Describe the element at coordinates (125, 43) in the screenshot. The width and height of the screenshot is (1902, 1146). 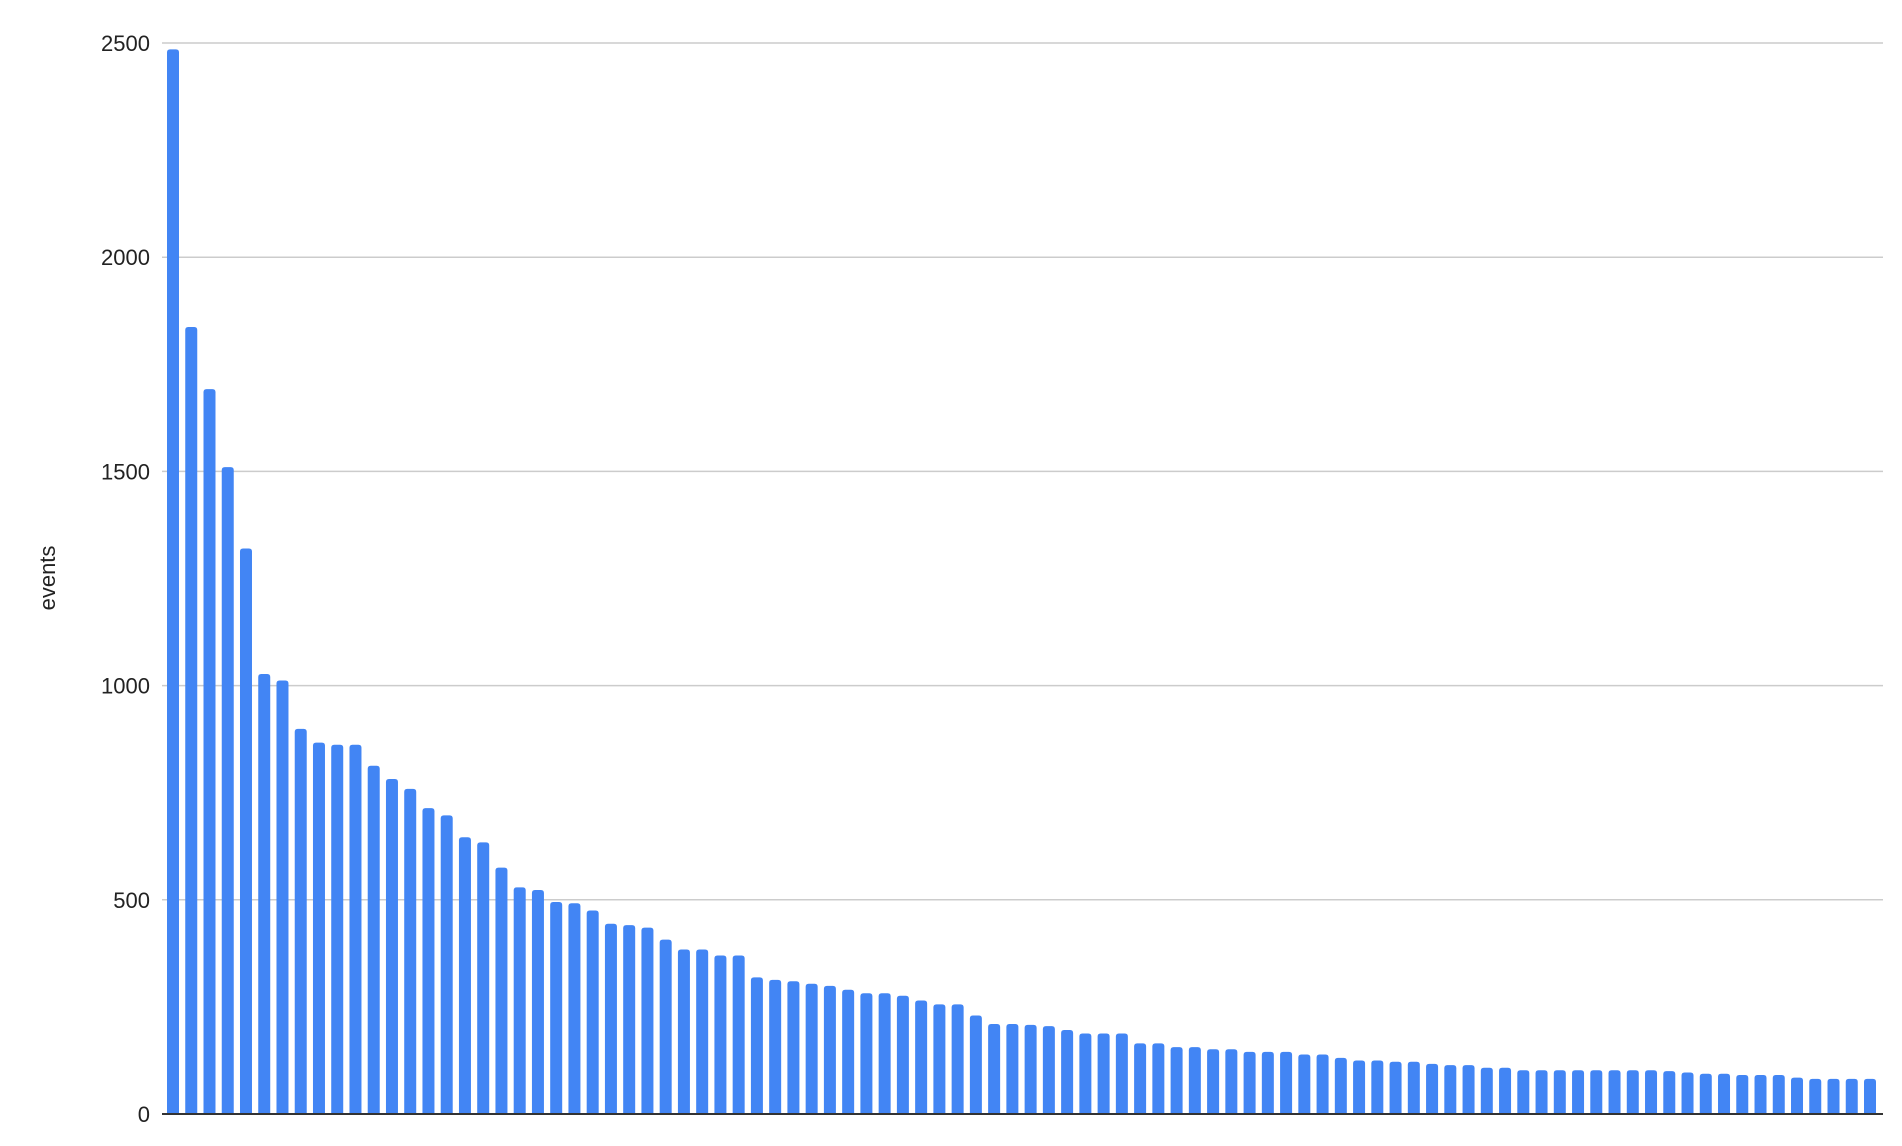
I see `y-tick-label: 2500` at that location.